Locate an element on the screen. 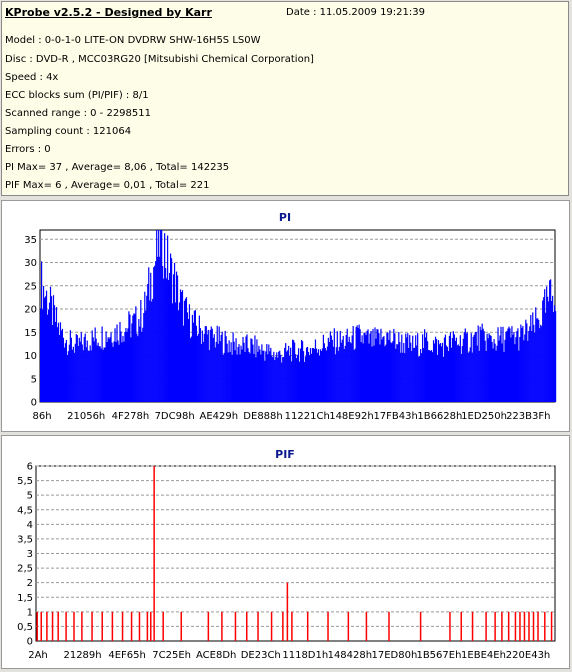 This screenshot has width=572, height=672. pi-x-tick-label: 11221Ch is located at coordinates (307, 416).